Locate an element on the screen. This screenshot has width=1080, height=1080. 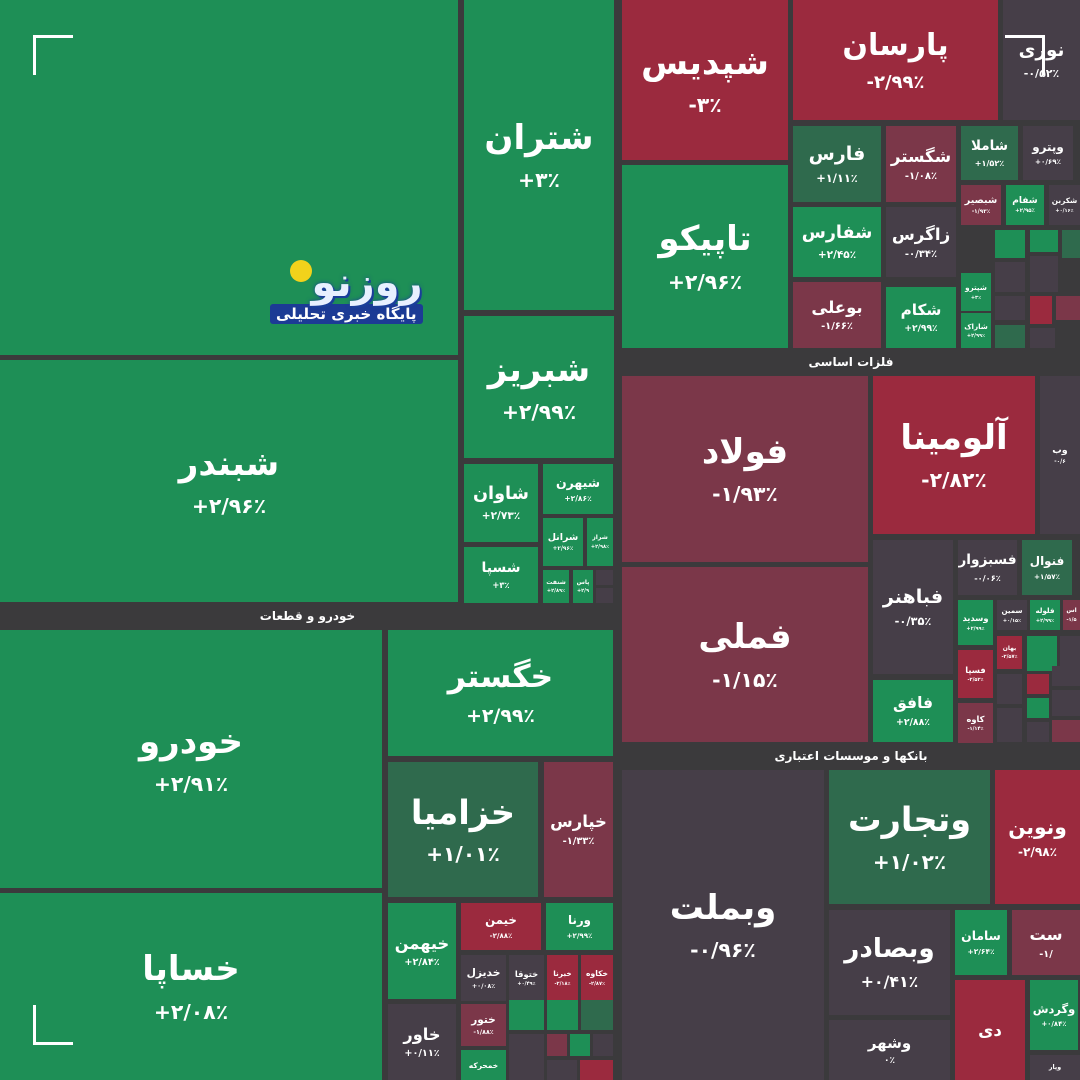
treemap-cell: خیهمن +۲/۸۴٪ is located at coordinates (422, 951).